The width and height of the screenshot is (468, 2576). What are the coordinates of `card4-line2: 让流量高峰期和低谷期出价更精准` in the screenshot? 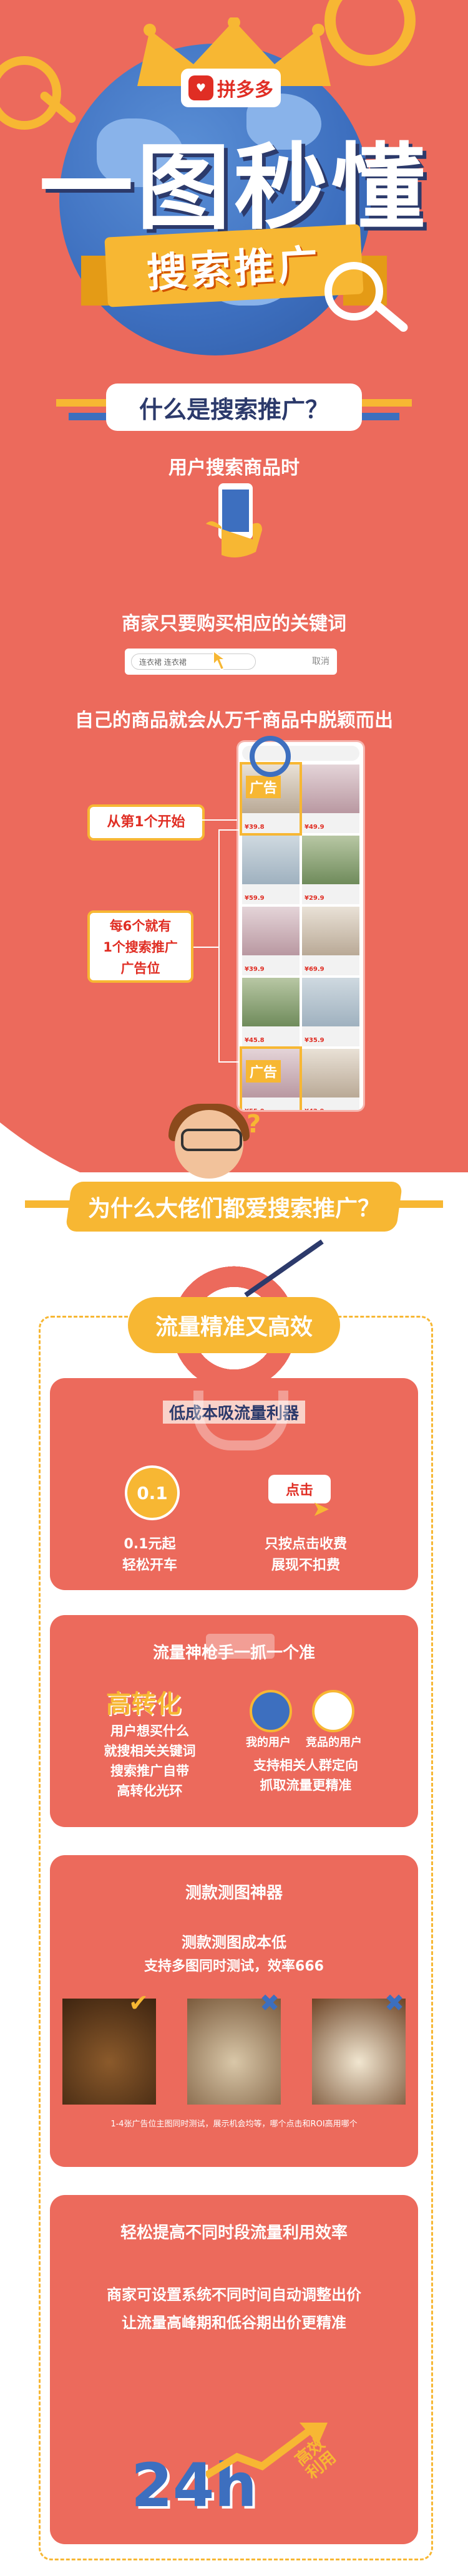 It's located at (234, 2323).